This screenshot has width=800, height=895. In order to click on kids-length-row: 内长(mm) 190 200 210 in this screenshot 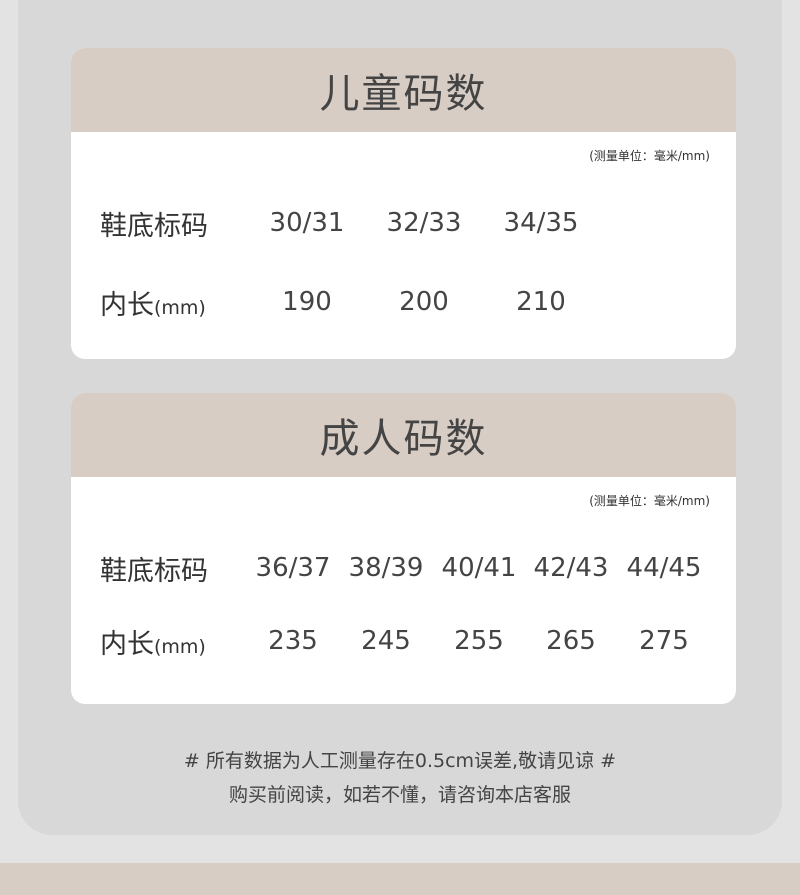, I will do `click(403, 303)`.